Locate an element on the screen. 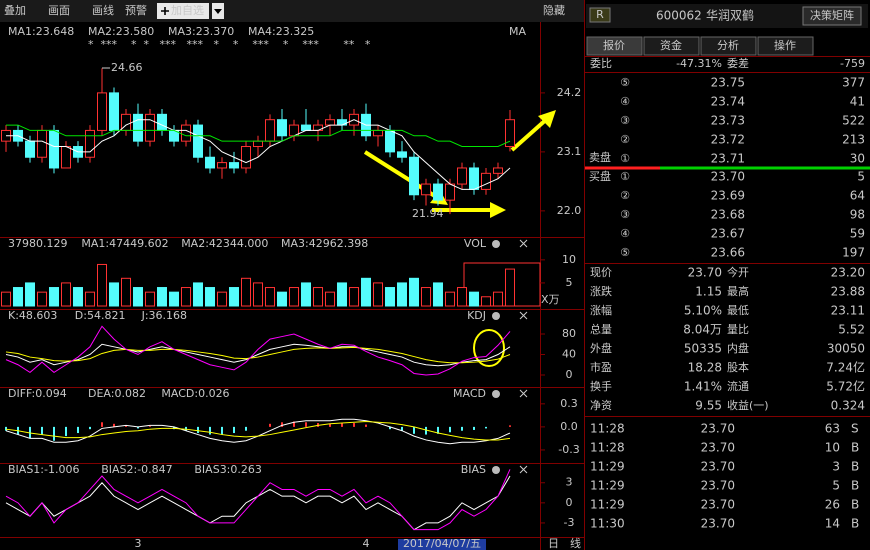 The image size is (870, 550). y-tick-label: 0.3 is located at coordinates (569, 403).